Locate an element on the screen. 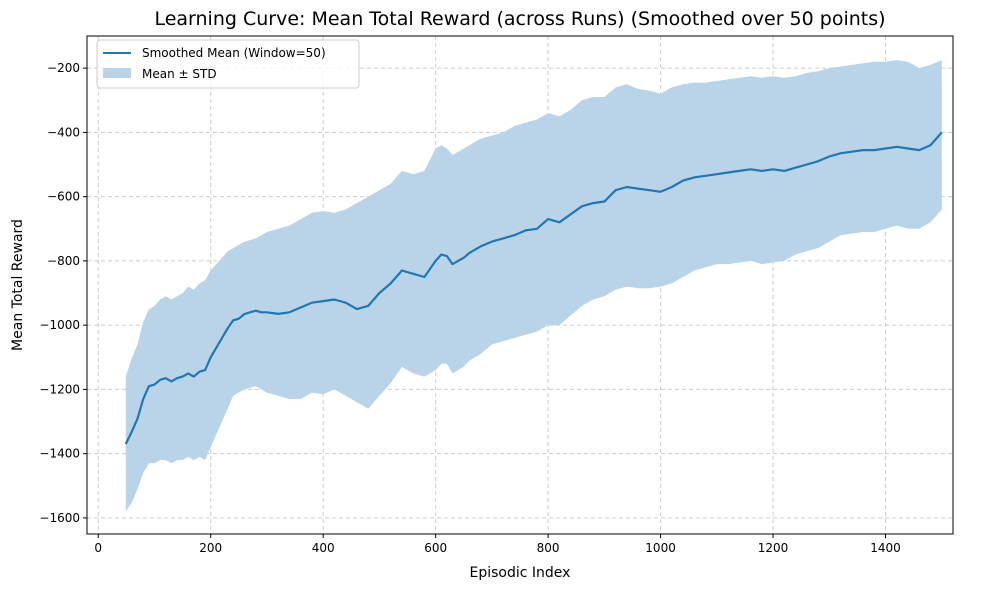  y-tick-label: −600 is located at coordinates (63, 197).